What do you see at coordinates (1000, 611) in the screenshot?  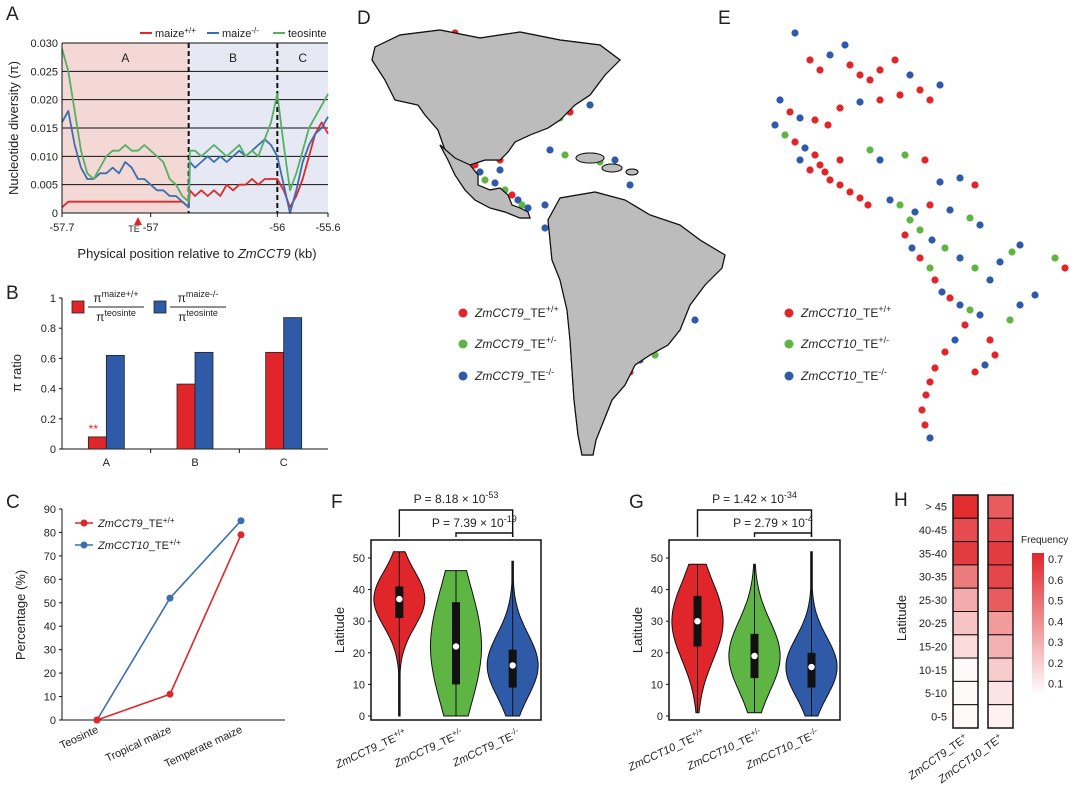 I see `heatmap-column-frame` at bounding box center [1000, 611].